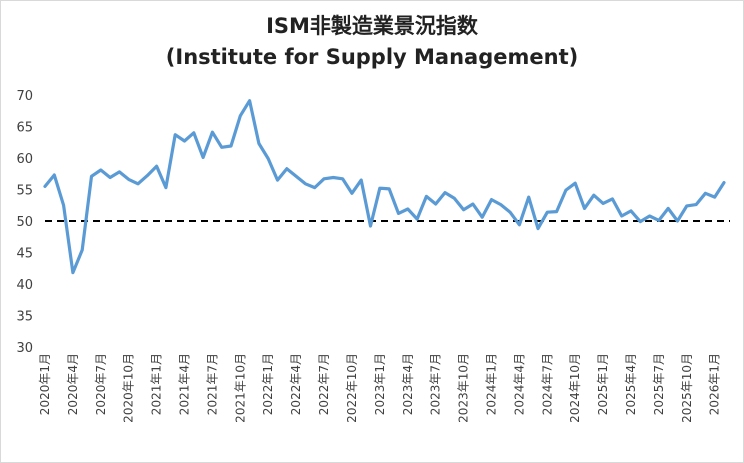 This screenshot has height=463, width=744. What do you see at coordinates (380, 384) in the screenshot?
I see `x-tick-label: 2023年1月` at bounding box center [380, 384].